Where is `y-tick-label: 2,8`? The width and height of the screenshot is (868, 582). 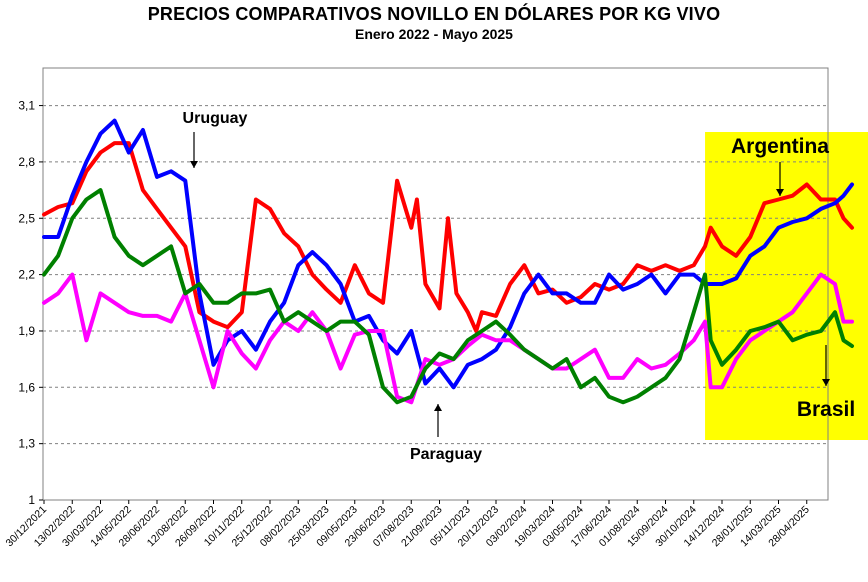 y-tick-label: 2,8 is located at coordinates (26, 162).